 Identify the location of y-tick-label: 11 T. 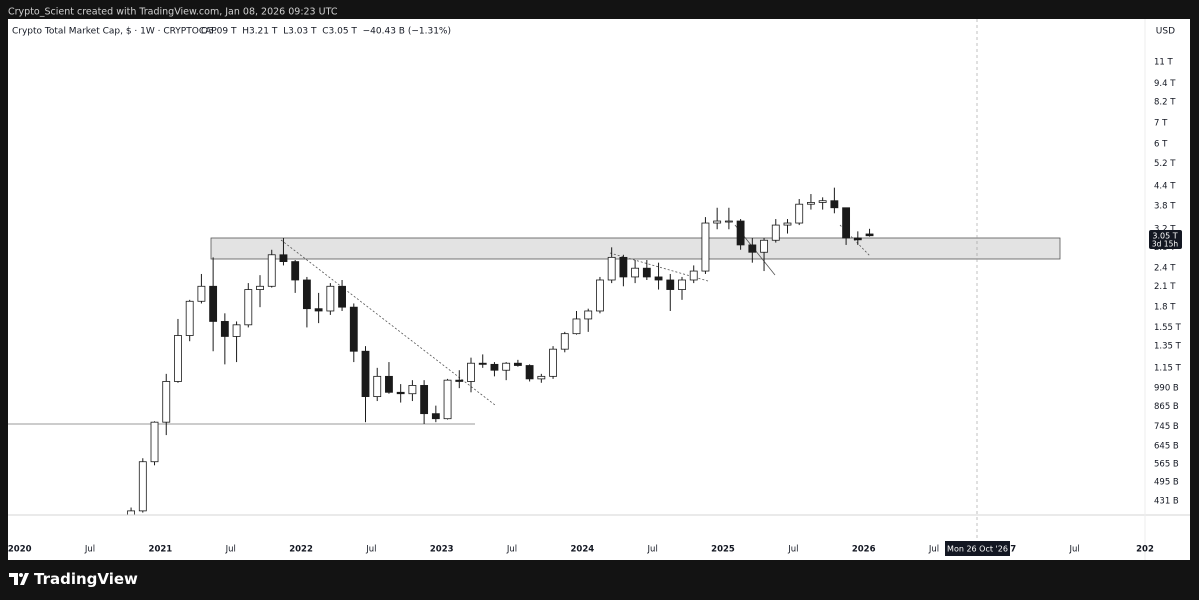
(1164, 63).